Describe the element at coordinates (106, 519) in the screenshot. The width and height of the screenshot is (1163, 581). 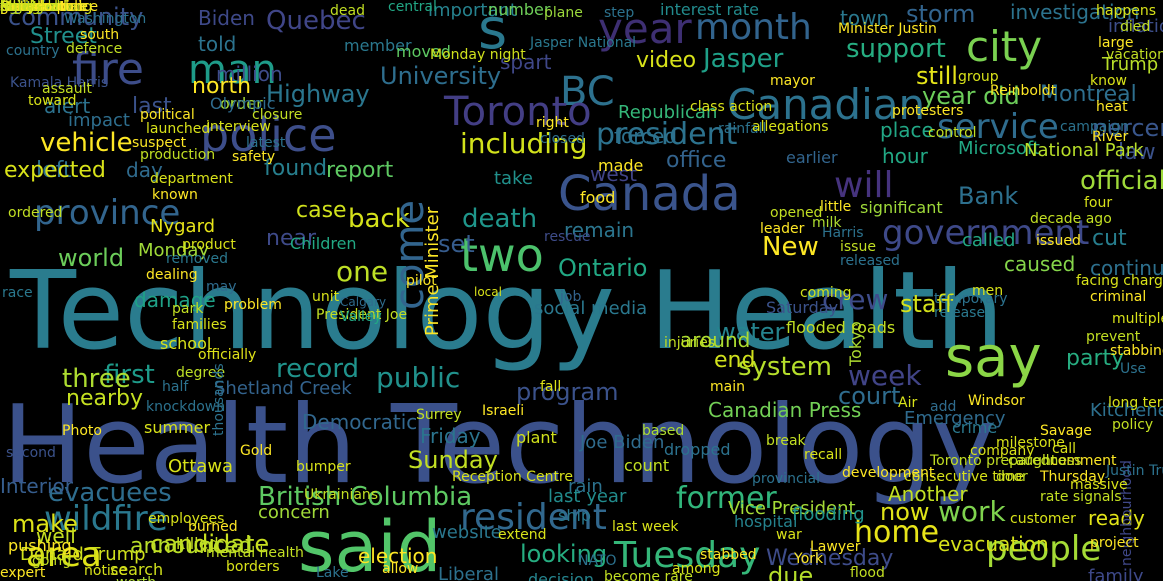
I see `word-wildfire: wildfire` at that location.